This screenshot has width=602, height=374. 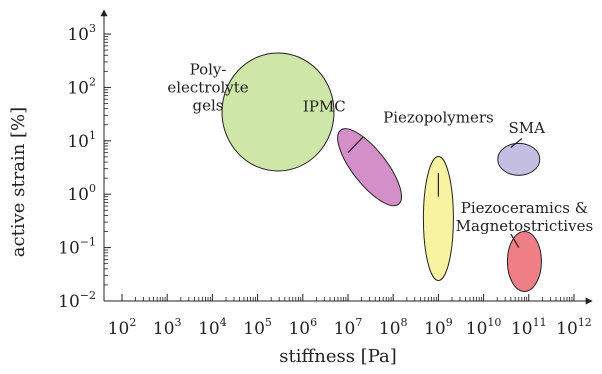 What do you see at coordinates (524, 208) in the screenshot?
I see `region-label: Piezoceramics &` at bounding box center [524, 208].